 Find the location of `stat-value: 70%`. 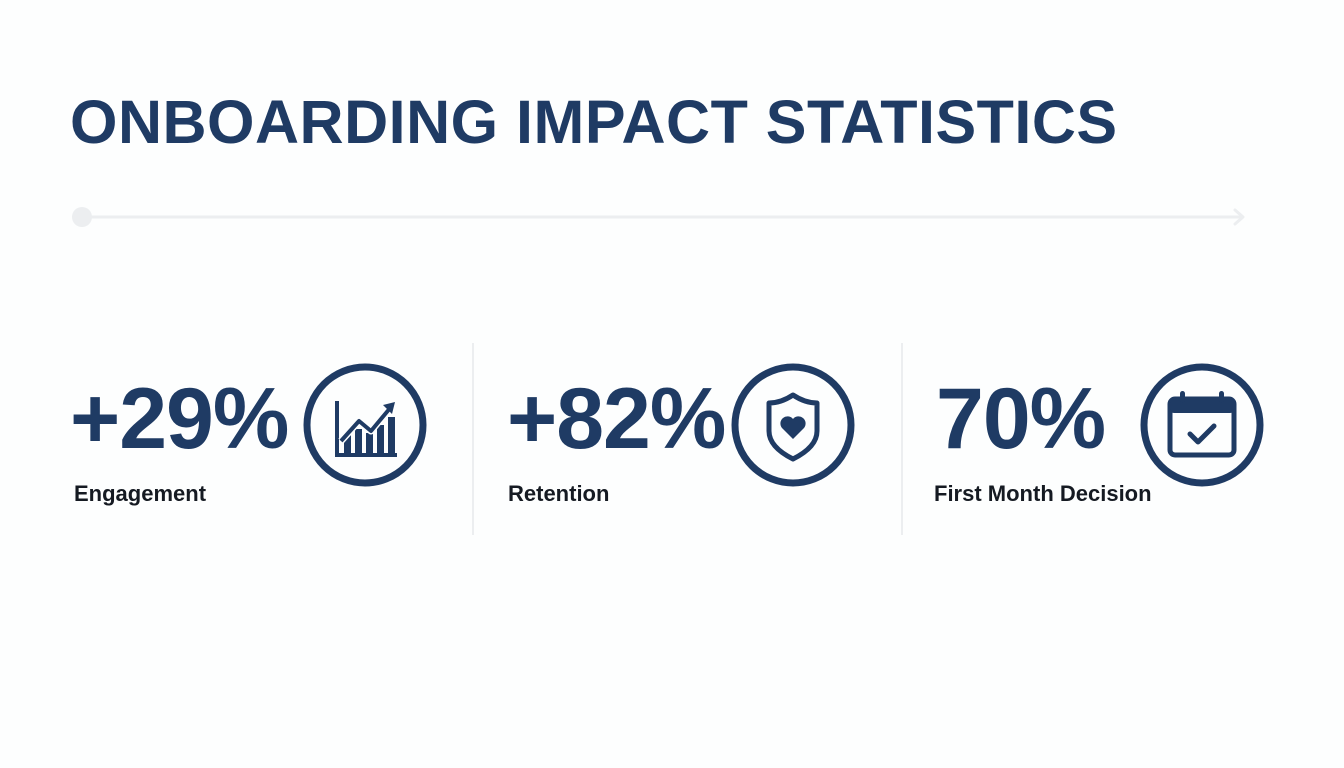

stat-value: 70% is located at coordinates (1021, 419).